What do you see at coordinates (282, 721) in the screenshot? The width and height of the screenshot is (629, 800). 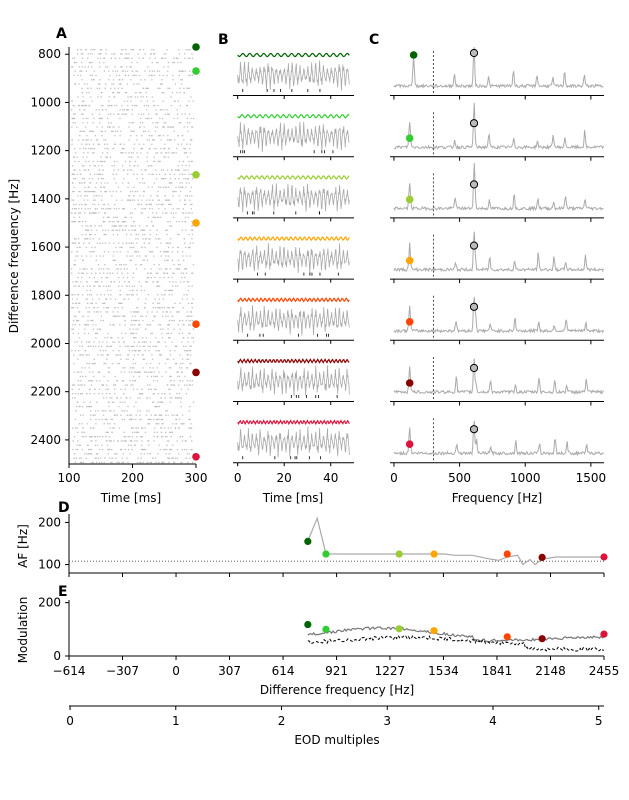 I see `eod-x-tick-label: 2` at bounding box center [282, 721].